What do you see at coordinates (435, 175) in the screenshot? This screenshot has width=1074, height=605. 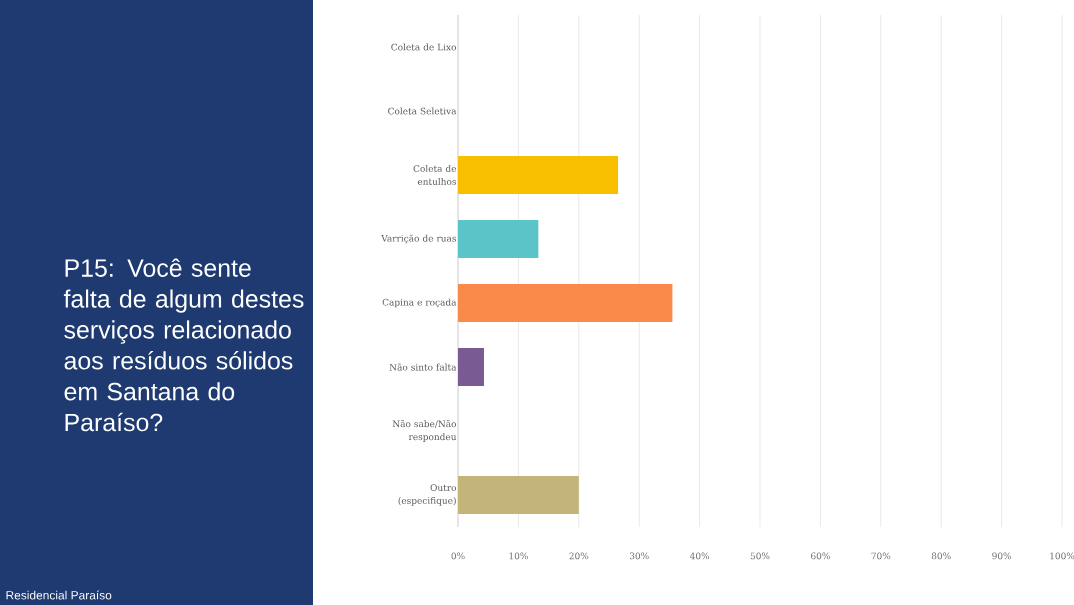 I see `y-tick-label: Coleta de entulhos` at bounding box center [435, 175].